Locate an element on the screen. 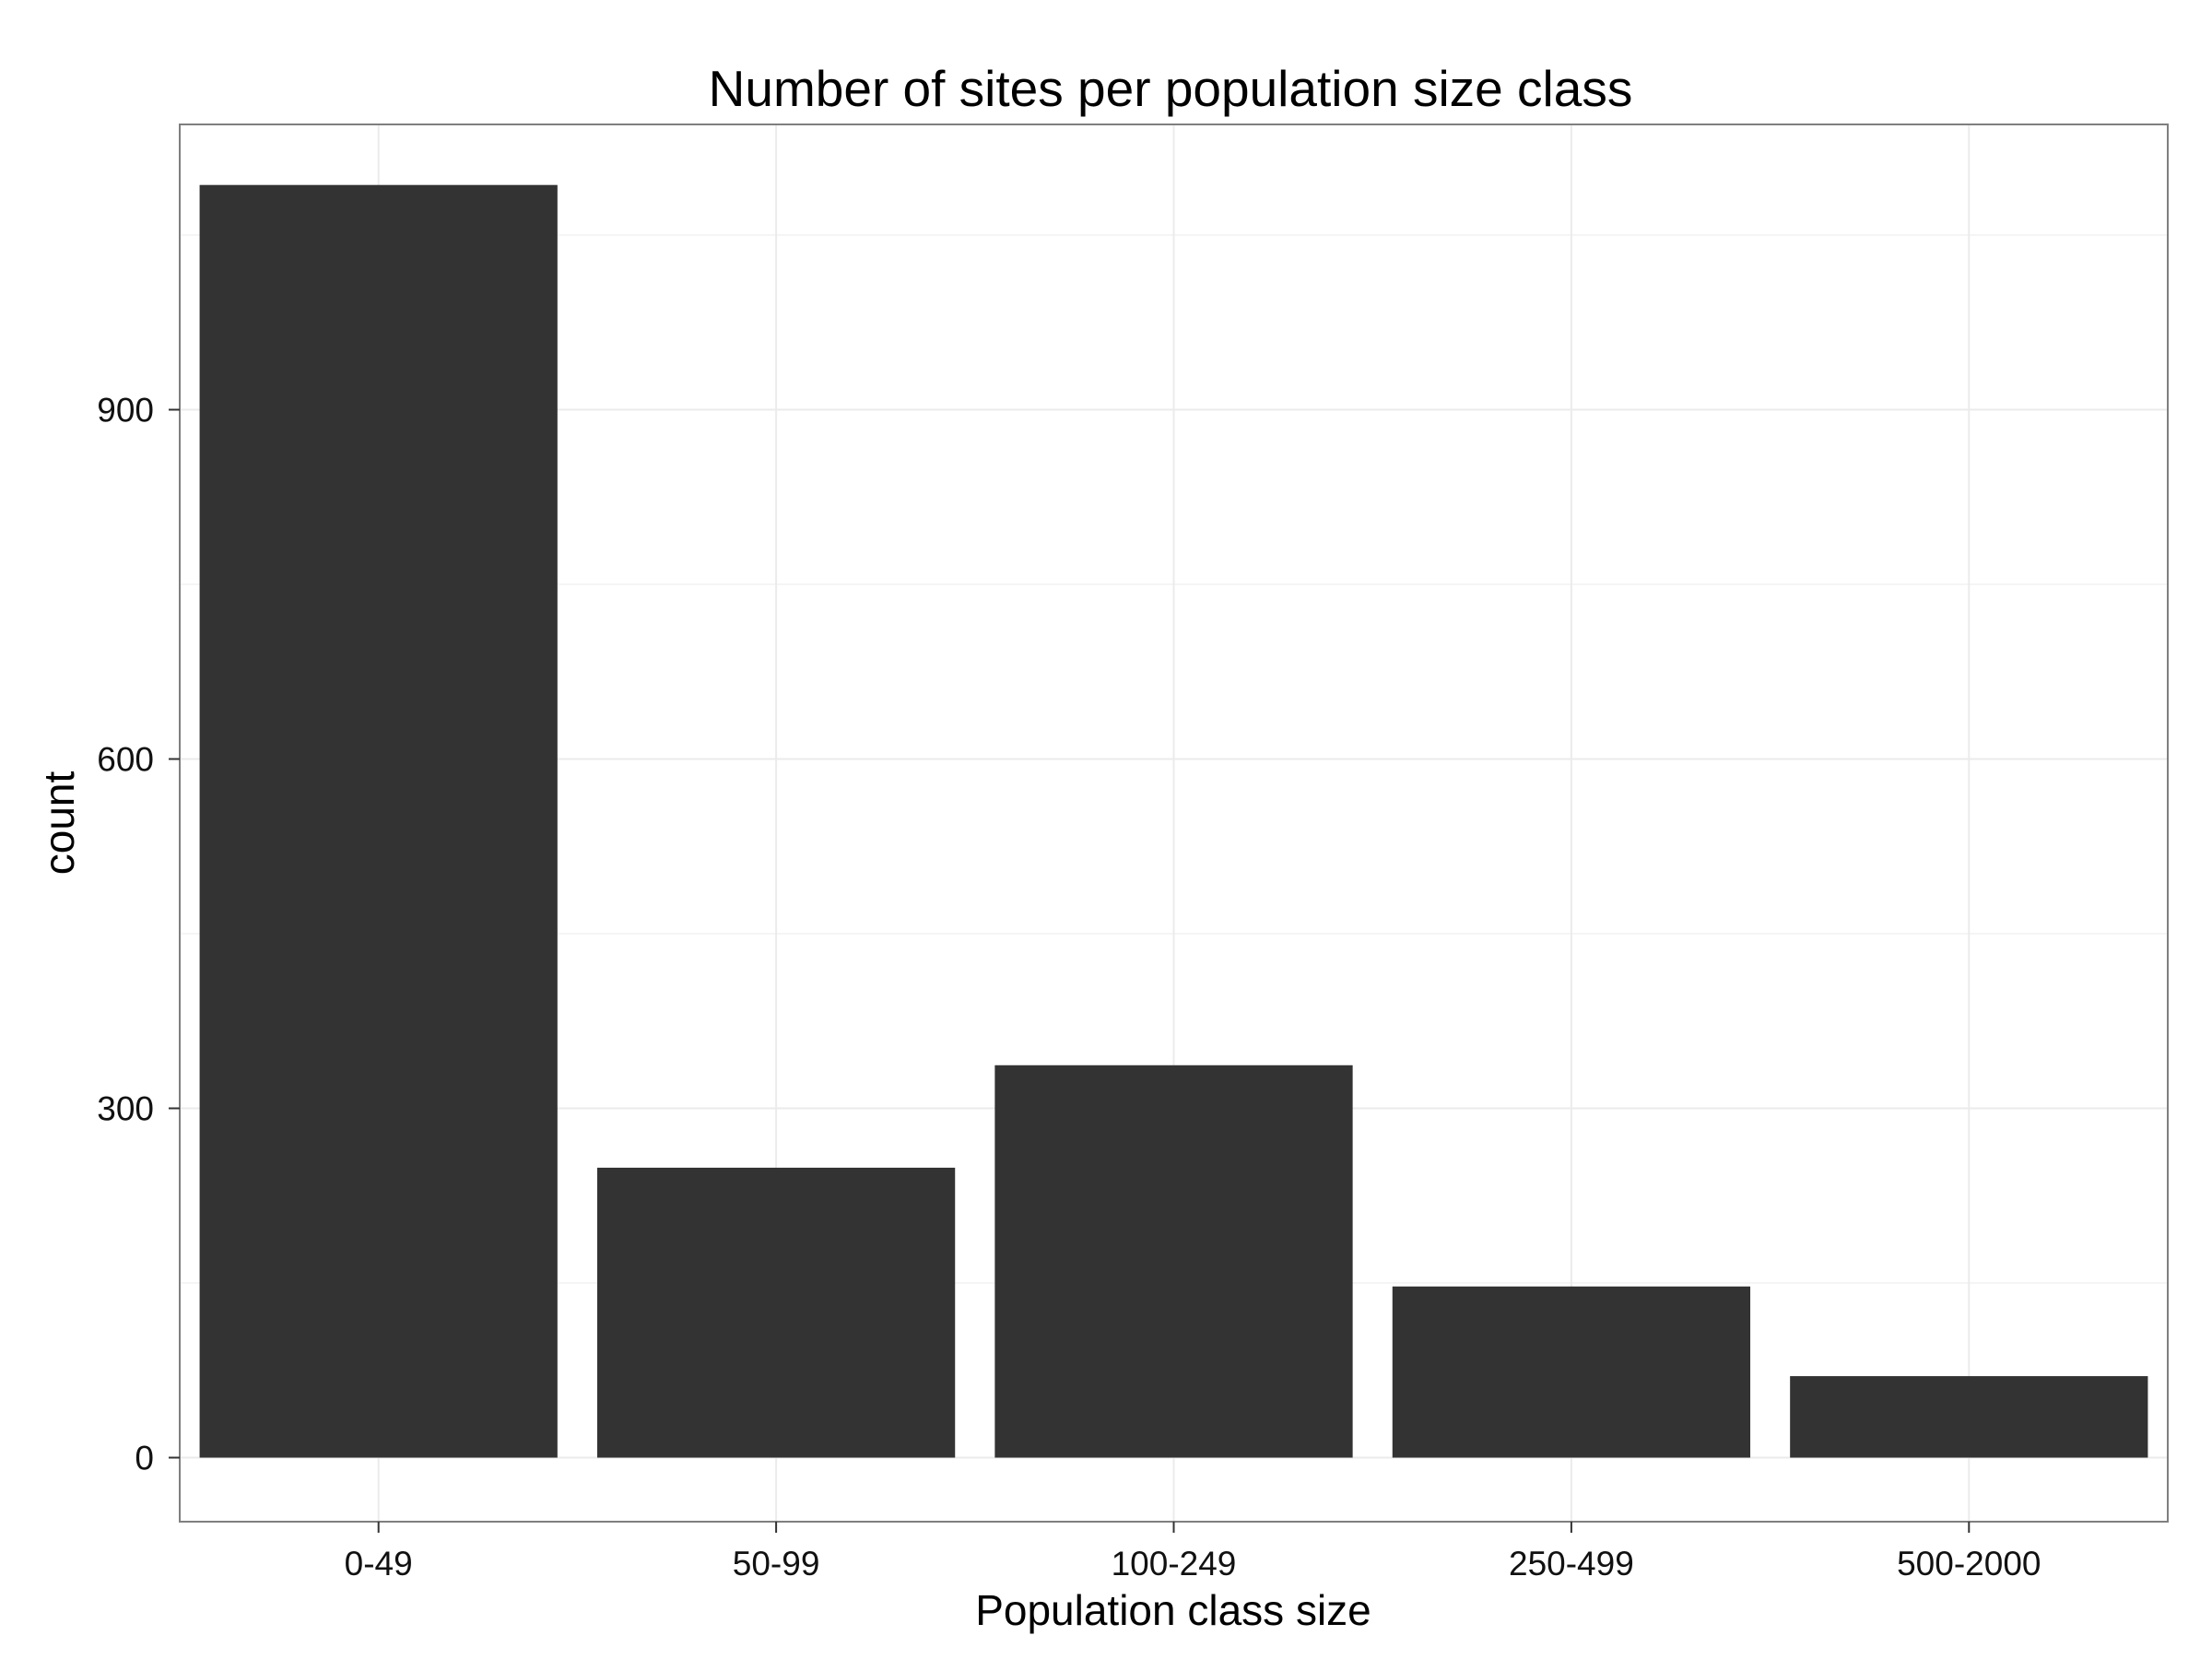  x-tick-label: 50-99 is located at coordinates (776, 1564).